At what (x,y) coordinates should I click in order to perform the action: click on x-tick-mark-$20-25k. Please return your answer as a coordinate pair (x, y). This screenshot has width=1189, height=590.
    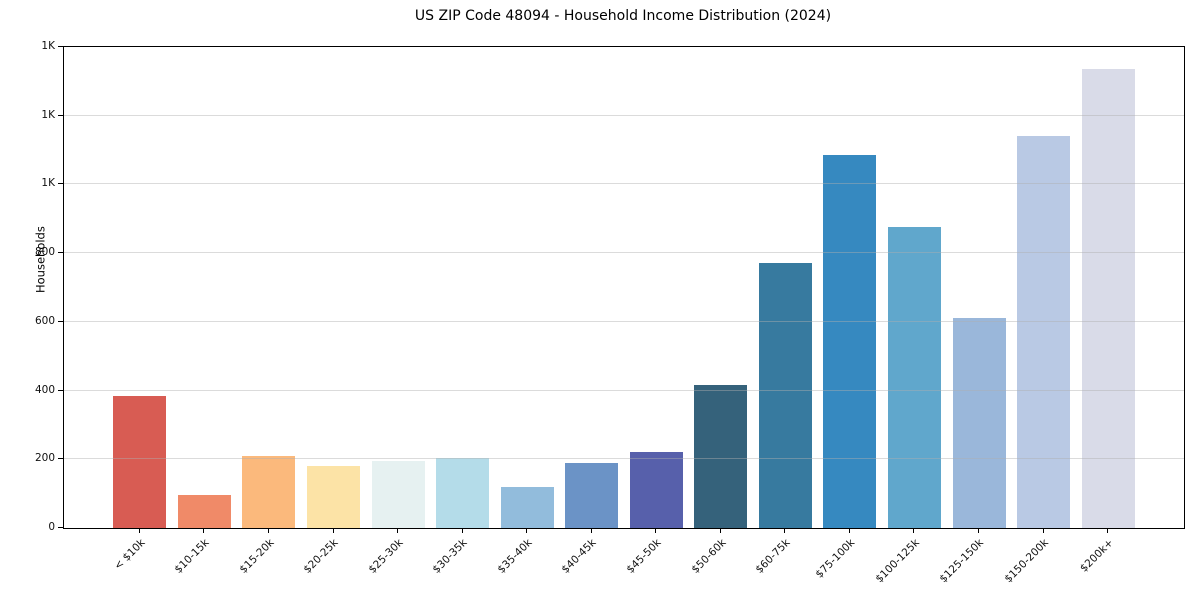
    Looking at the image, I should click on (333, 530).